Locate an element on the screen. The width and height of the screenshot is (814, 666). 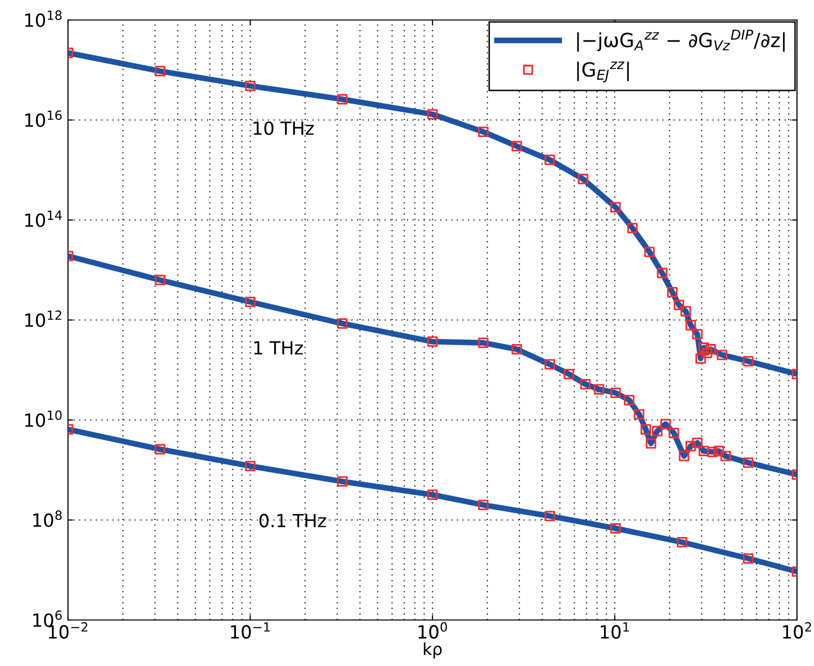
y-tick-label: 10$^{18}$ is located at coordinates (43, 18).